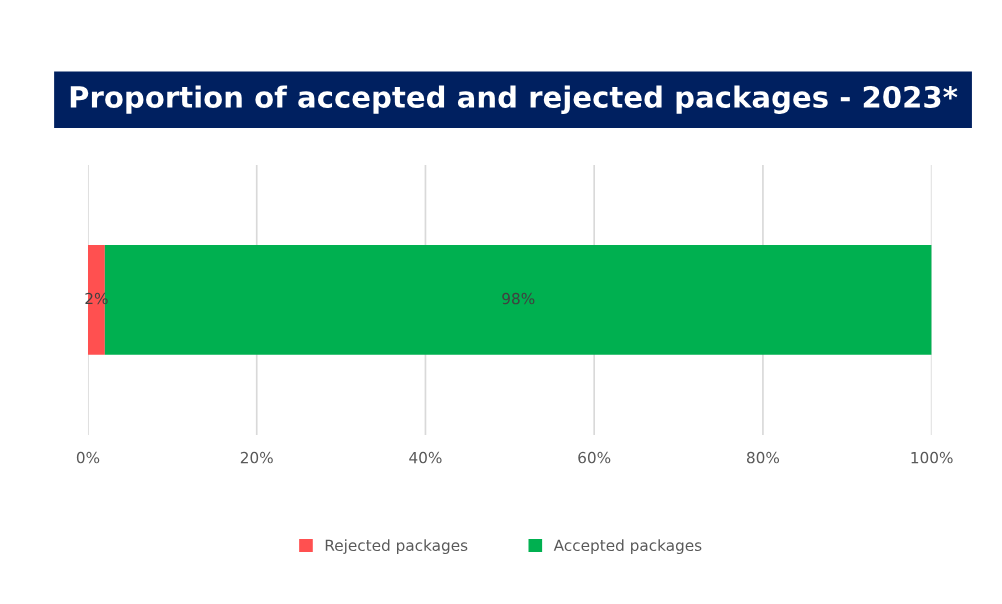 This screenshot has height=604, width=1002. I want to click on x-tick-label: 40%, so click(425, 457).